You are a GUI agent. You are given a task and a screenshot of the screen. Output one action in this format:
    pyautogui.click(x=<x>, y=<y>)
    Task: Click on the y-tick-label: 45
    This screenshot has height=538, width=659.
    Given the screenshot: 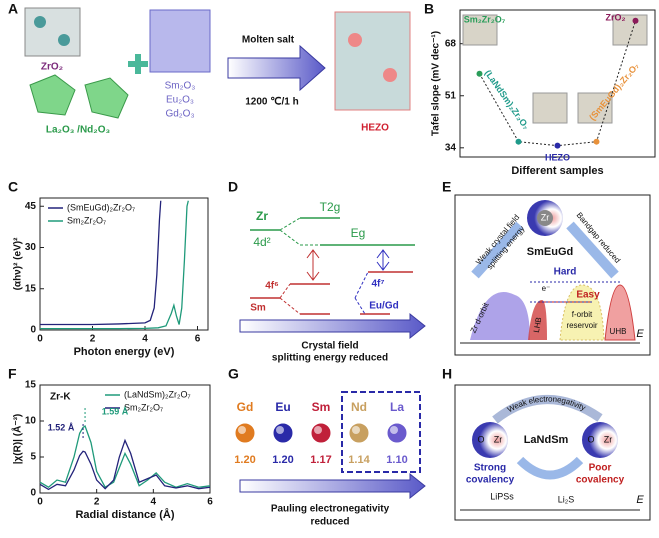 What is the action you would take?
    pyautogui.click(x=31, y=206)
    